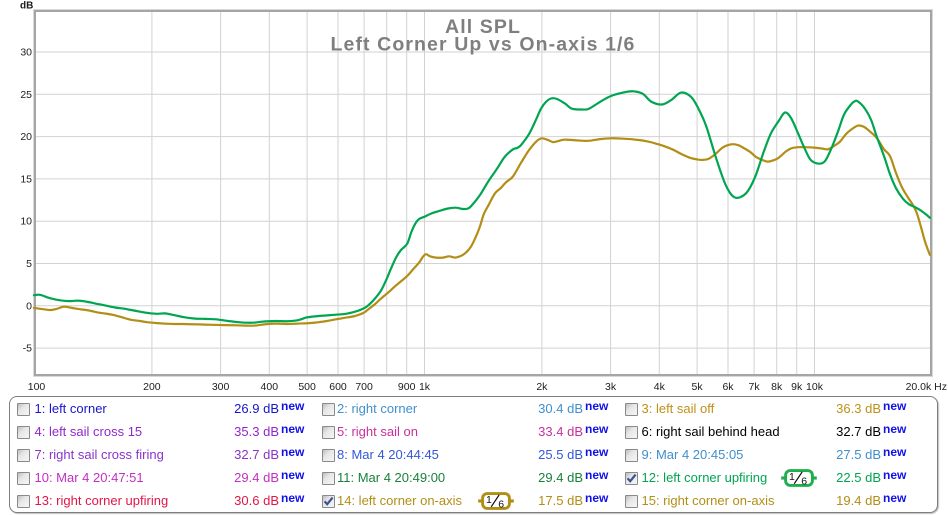 The image size is (948, 515). I want to click on svg-text: 6k, so click(728, 387).